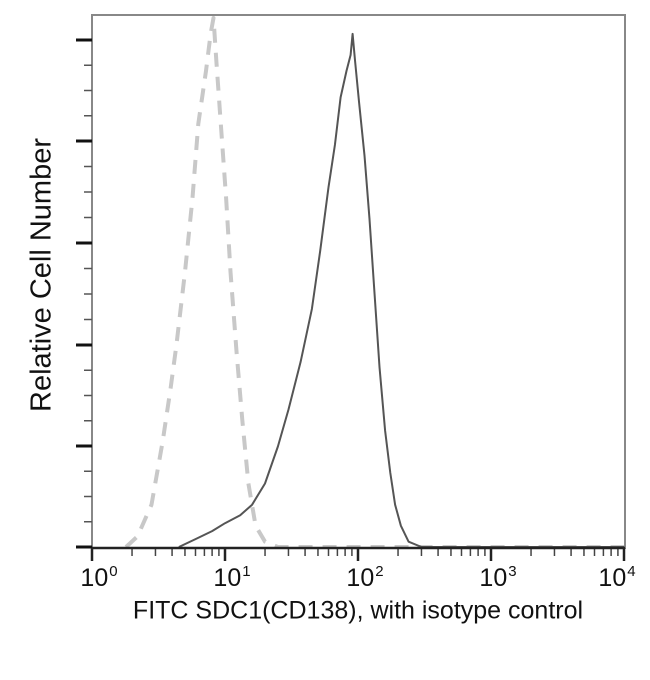 Image resolution: width=650 pixels, height=680 pixels. I want to click on x-tick-label-3: 10³, so click(497, 578).